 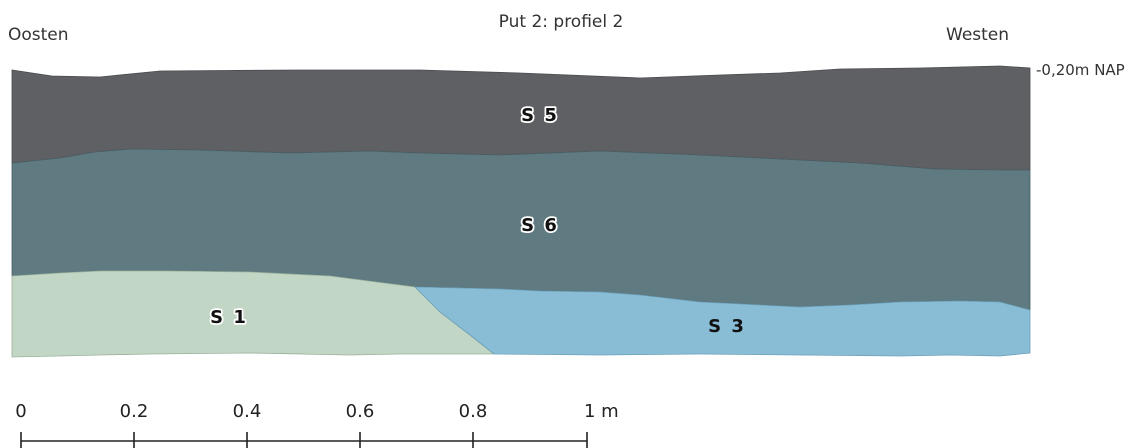 I want to click on layer-s3-label: S 3, so click(x=727, y=326).